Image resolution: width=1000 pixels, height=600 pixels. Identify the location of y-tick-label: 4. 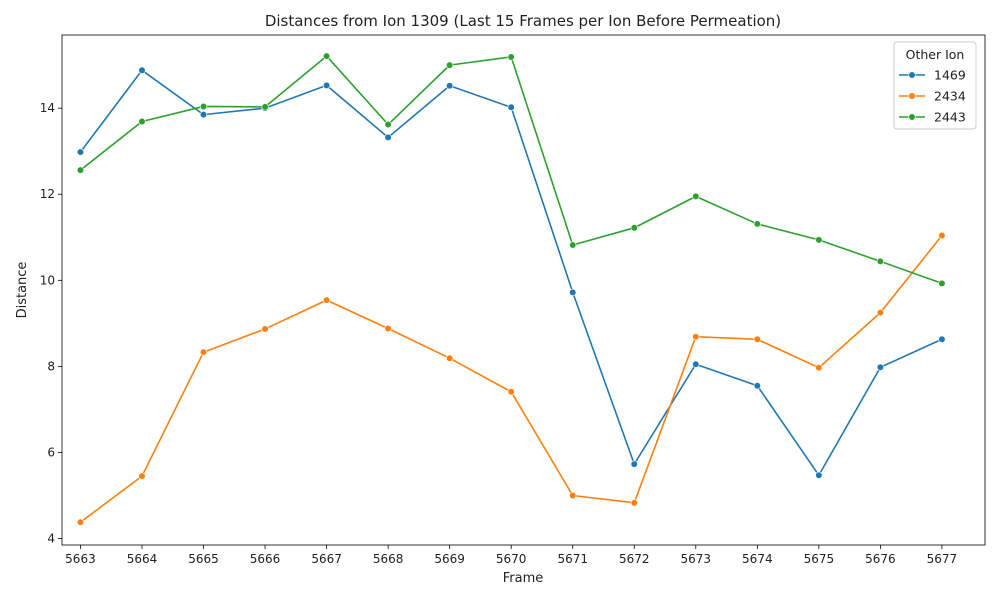
(51, 539).